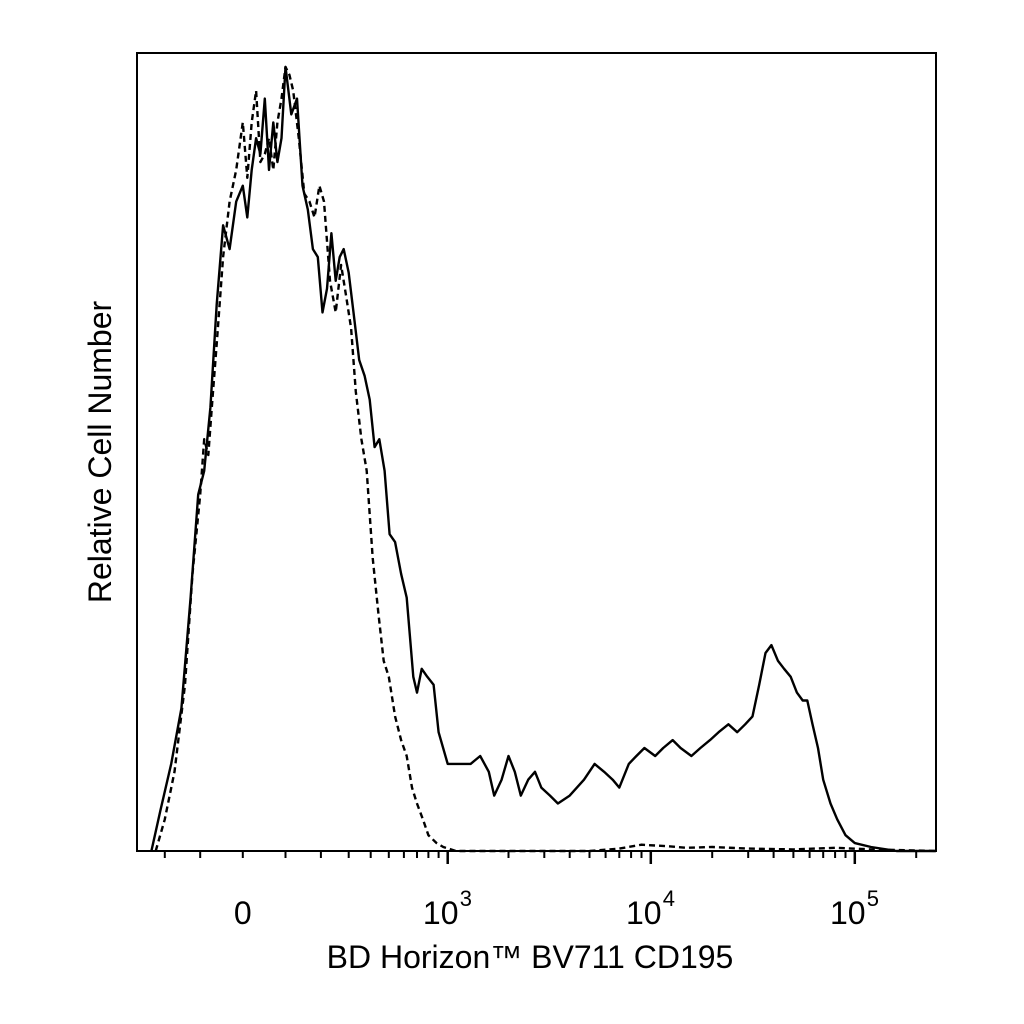 The image size is (1024, 1024). What do you see at coordinates (466, 898) in the screenshot?
I see `x-tick-label-exponent: 3` at bounding box center [466, 898].